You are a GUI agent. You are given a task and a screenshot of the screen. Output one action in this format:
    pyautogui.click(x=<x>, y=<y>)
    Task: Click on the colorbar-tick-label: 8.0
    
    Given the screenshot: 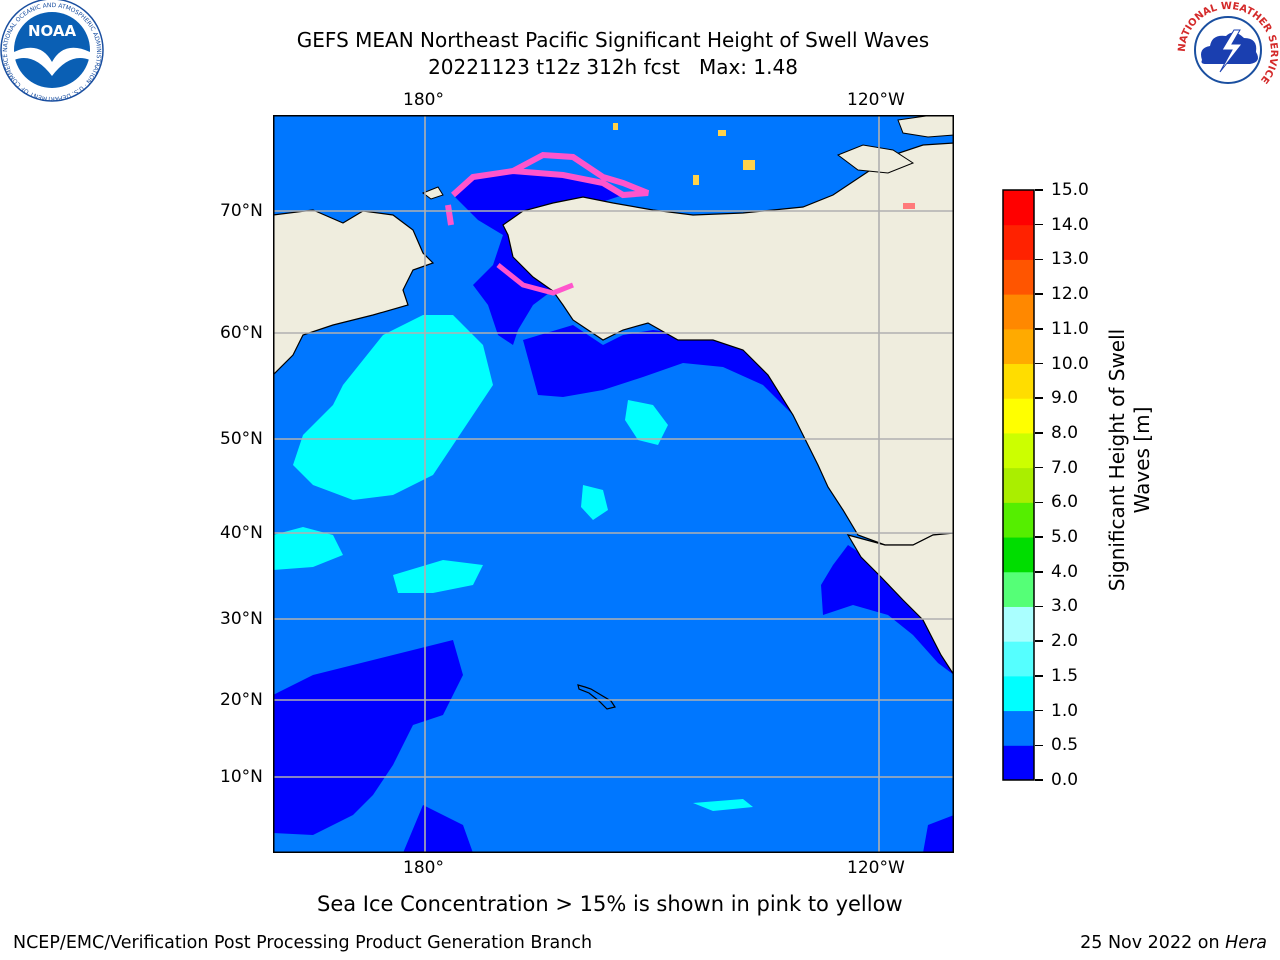 What is the action you would take?
    pyautogui.click(x=1065, y=432)
    